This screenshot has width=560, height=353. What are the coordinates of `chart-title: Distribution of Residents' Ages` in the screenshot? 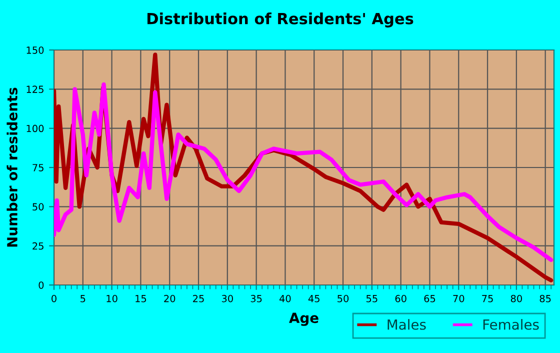 It's located at (280, 20).